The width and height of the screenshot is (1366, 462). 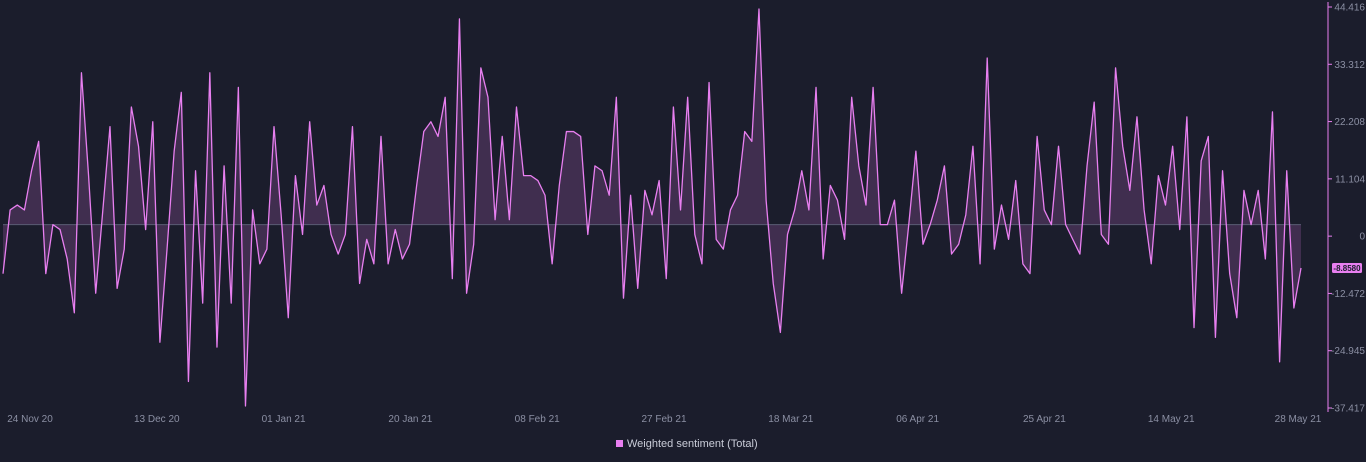 What do you see at coordinates (790, 419) in the screenshot?
I see `x-tick-label: 18 Mar 21` at bounding box center [790, 419].